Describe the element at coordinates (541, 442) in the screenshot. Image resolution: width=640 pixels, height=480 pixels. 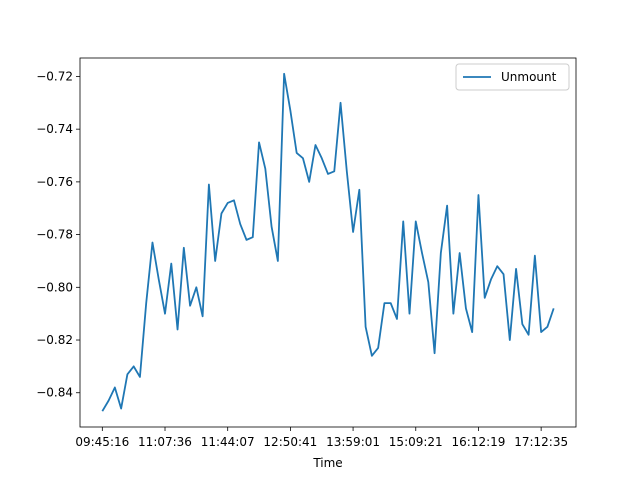
I see `x-tick-label: 17:12:35` at that location.